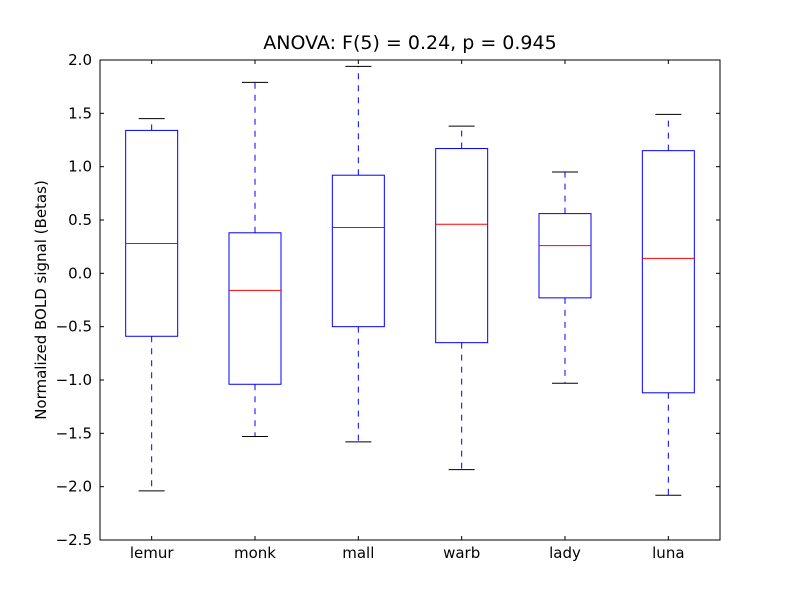 The width and height of the screenshot is (800, 600). Describe the element at coordinates (80, 167) in the screenshot. I see `y-tick-label: 1.0` at that location.